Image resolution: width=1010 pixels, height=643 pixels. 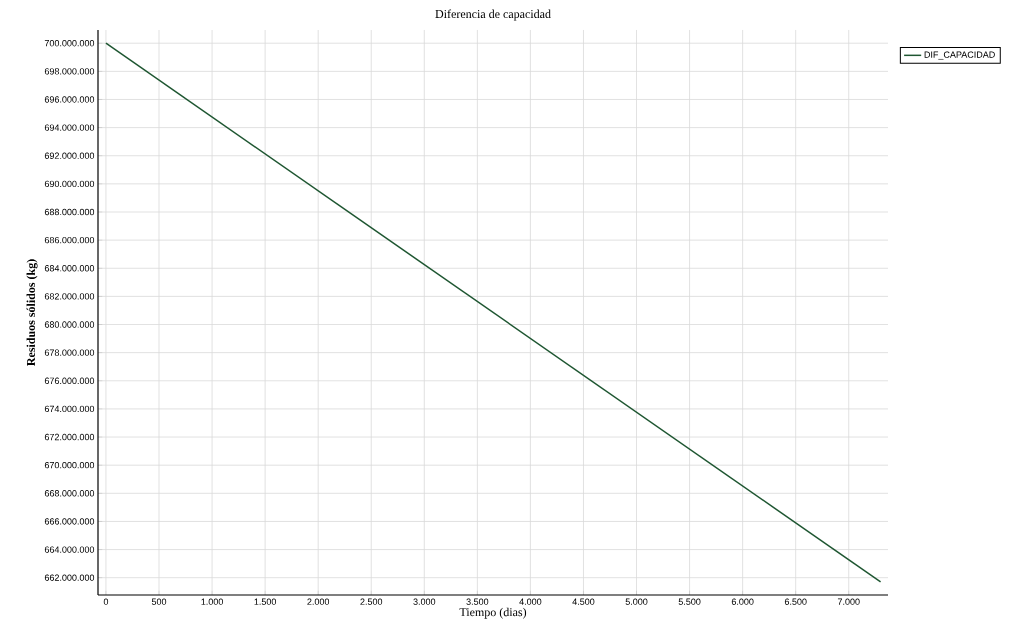 What do you see at coordinates (69, 127) in the screenshot?
I see `y-tick-label: 694.000.000` at bounding box center [69, 127].